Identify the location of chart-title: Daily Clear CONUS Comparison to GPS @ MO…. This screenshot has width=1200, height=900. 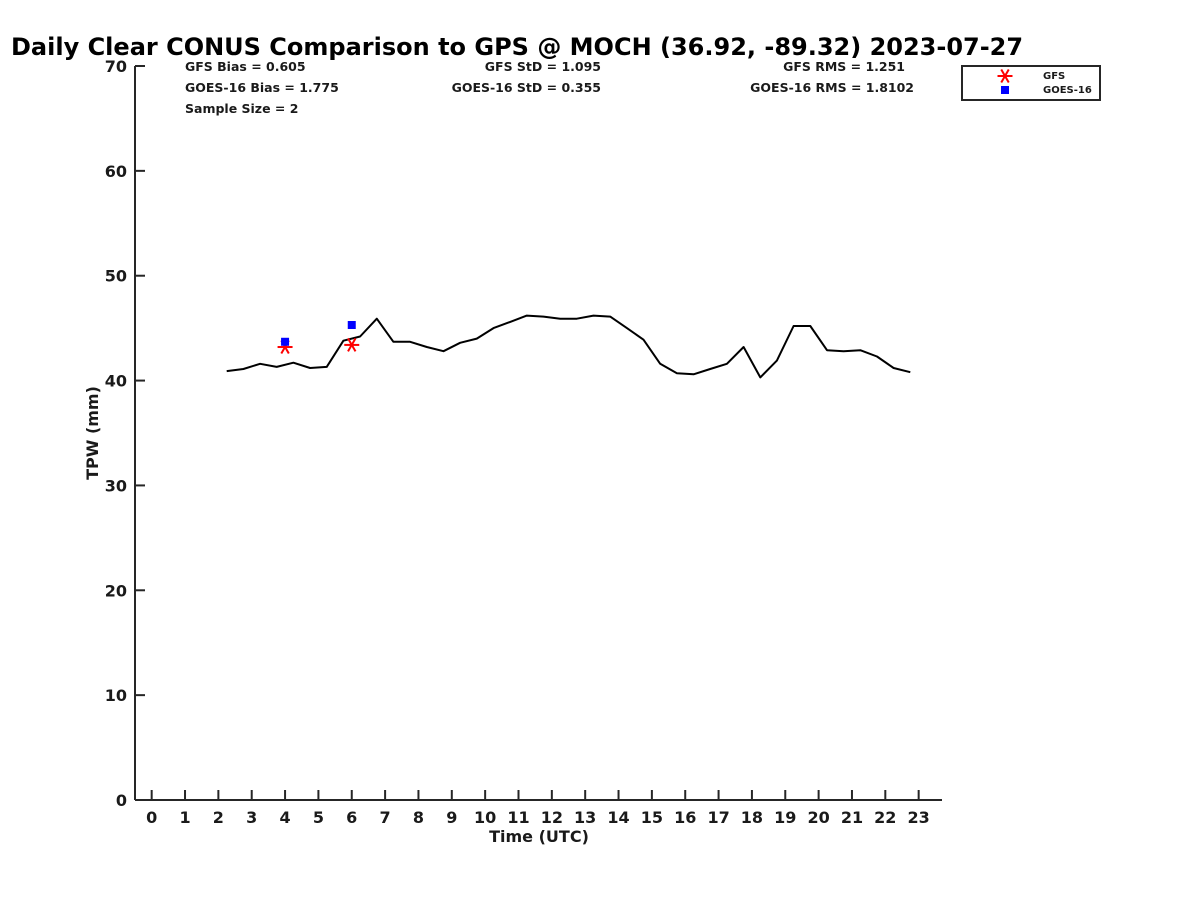
(517, 47).